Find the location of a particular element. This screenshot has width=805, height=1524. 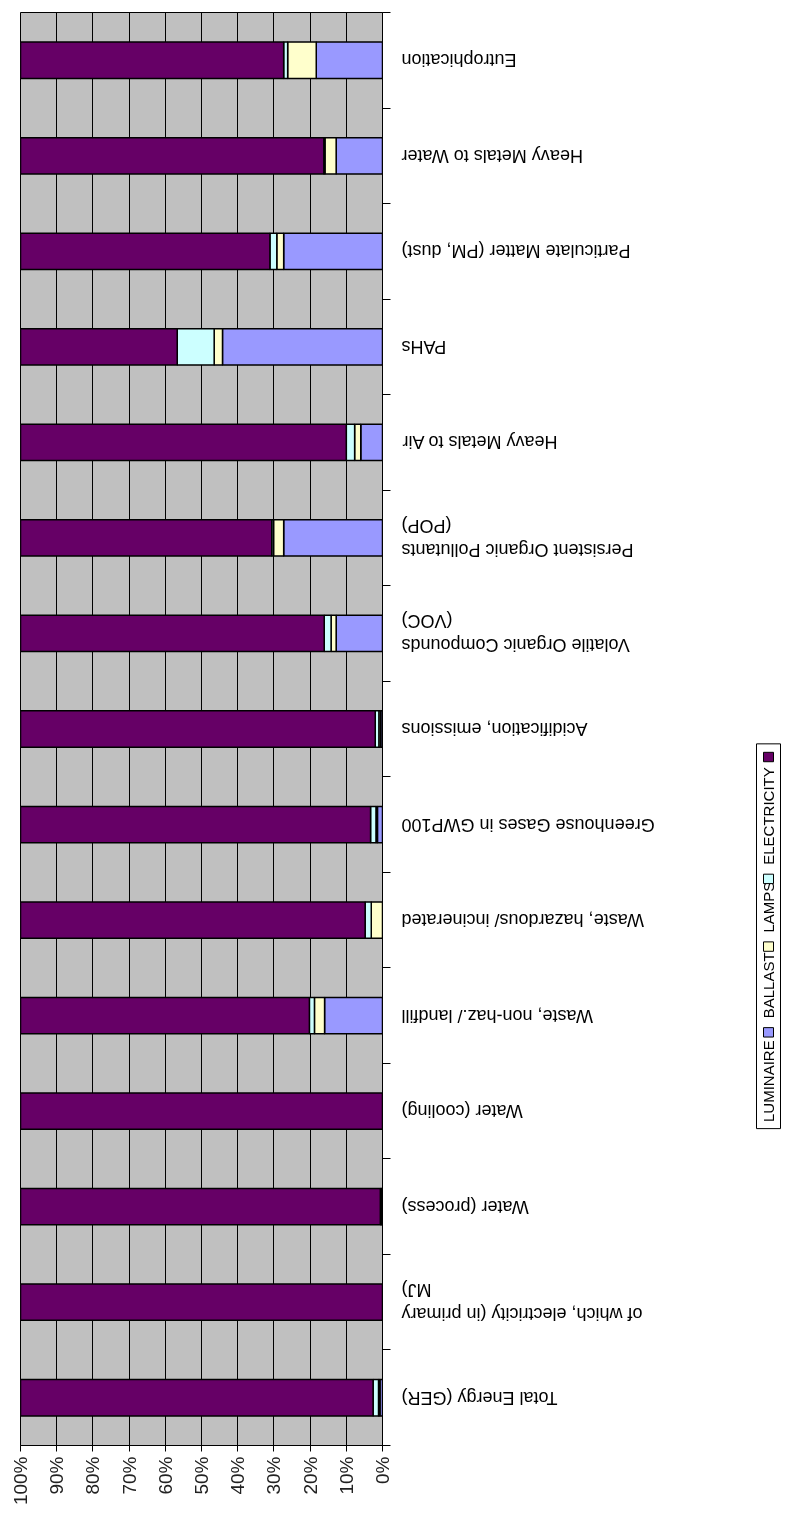

x-tick-label: 60% is located at coordinates (165, 1475).